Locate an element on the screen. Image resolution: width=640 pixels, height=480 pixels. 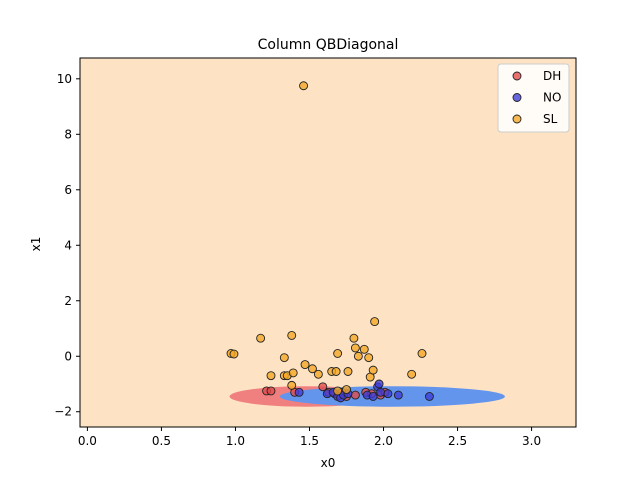
x-tick-label: 0.0 is located at coordinates (87, 441).